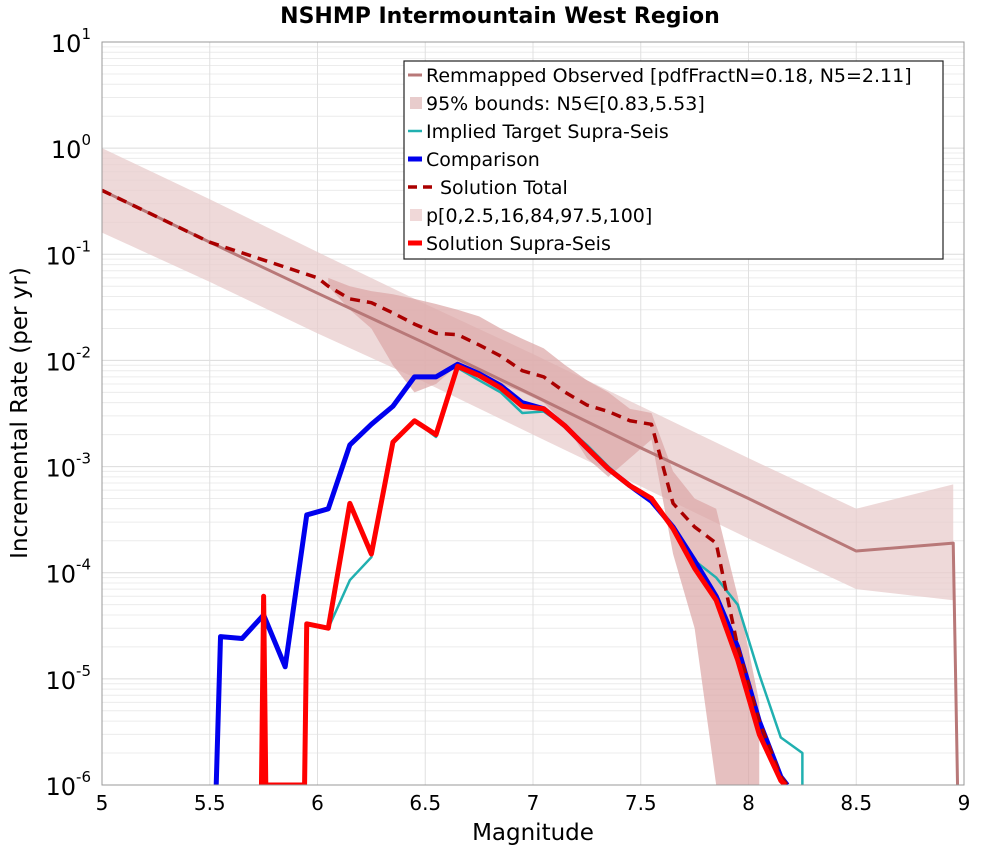  What do you see at coordinates (68, 413) in the screenshot?
I see `y-axis-ticks: 10⁻⁶ 10⁻⁵ 10⁻⁴ 10⁻³ 10⁻² 10⁻¹ 10⁰ 10¹` at bounding box center [68, 413].